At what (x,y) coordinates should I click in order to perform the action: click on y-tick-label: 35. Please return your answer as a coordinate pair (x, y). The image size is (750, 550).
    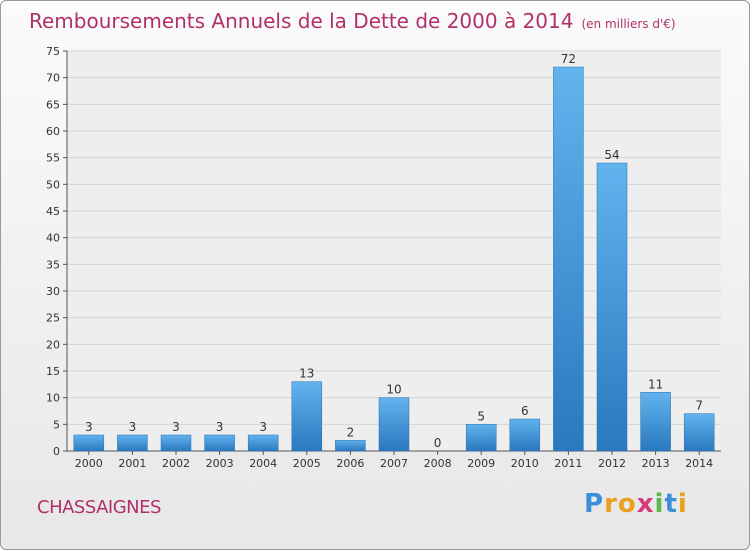
    Looking at the image, I should click on (53, 264).